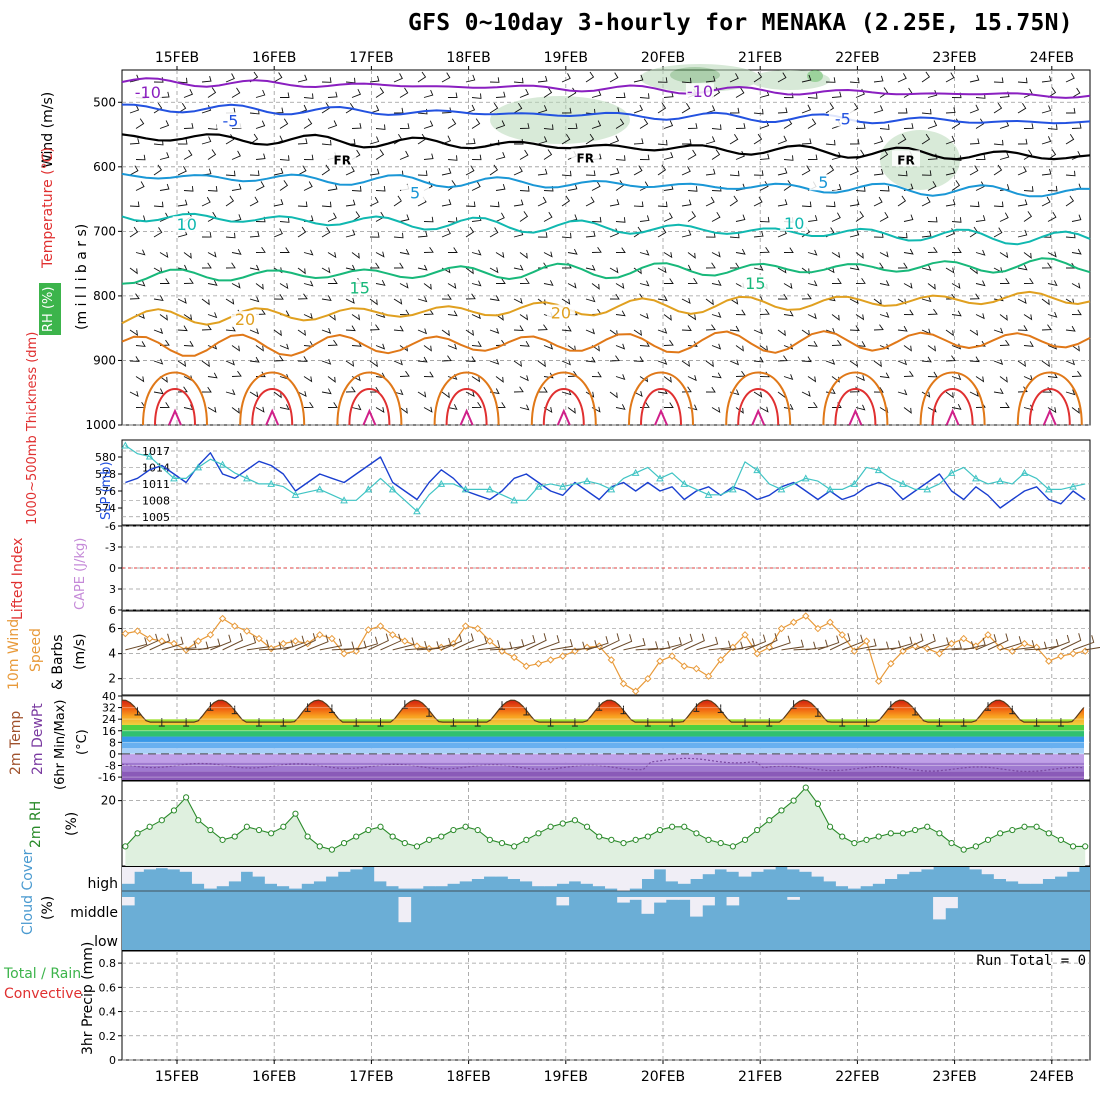 The width and height of the screenshot is (1100, 1100). I want to click on contour-label: FR, so click(585, 158).